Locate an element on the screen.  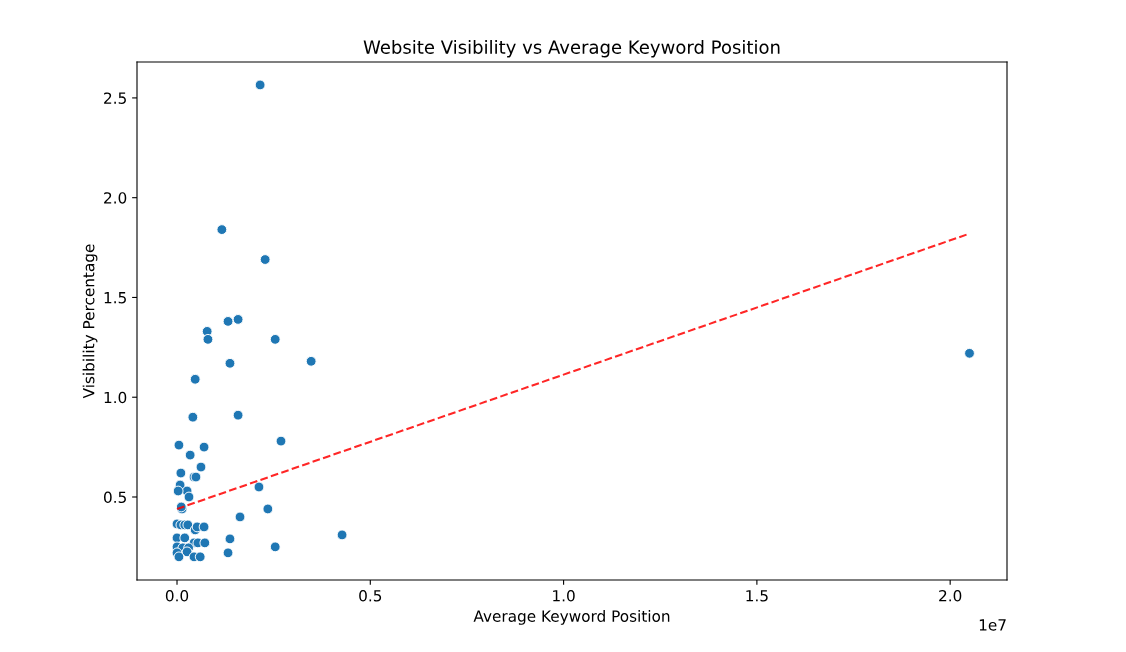
y-tick-label: 1.5 is located at coordinates (115, 298).